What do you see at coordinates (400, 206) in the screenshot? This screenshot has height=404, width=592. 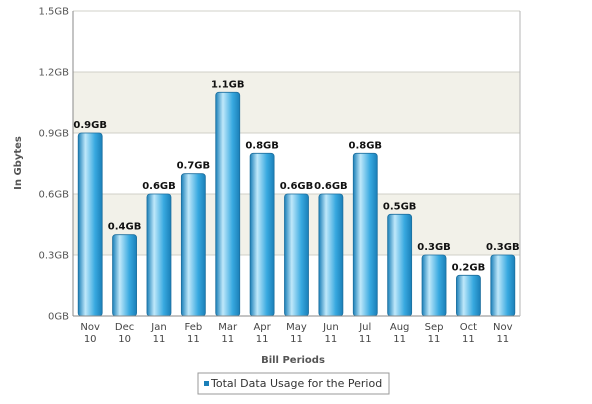 I see `data-label: 0.5GB` at bounding box center [400, 206].